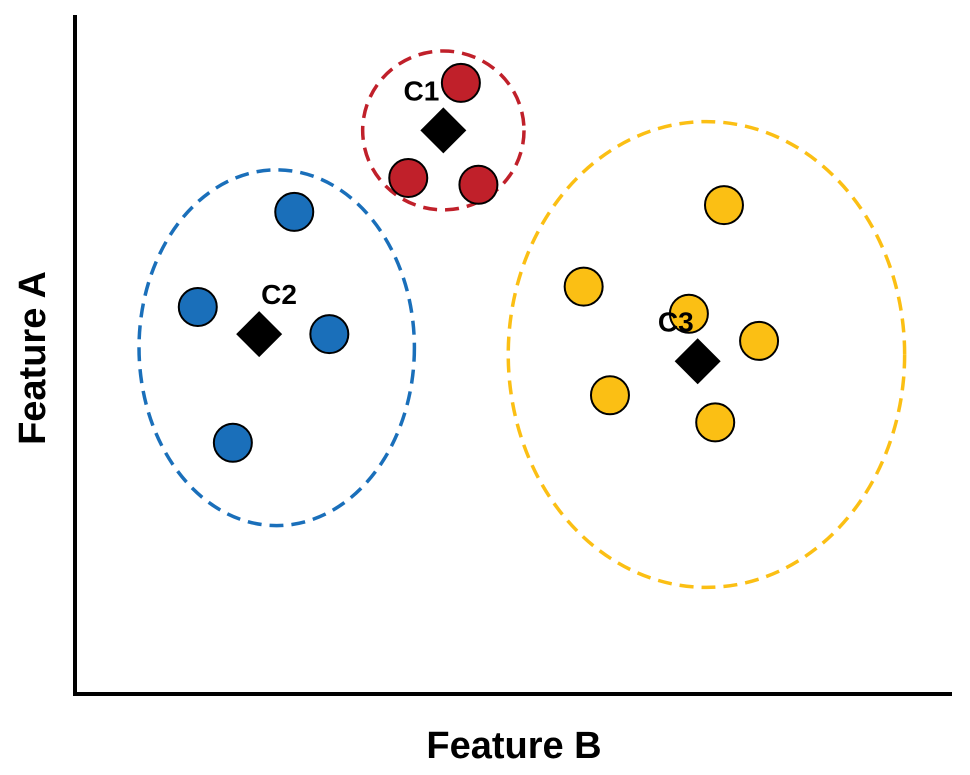 The image size is (970, 775). What do you see at coordinates (513, 746) in the screenshot?
I see `x-axis-title: Feature B` at bounding box center [513, 746].